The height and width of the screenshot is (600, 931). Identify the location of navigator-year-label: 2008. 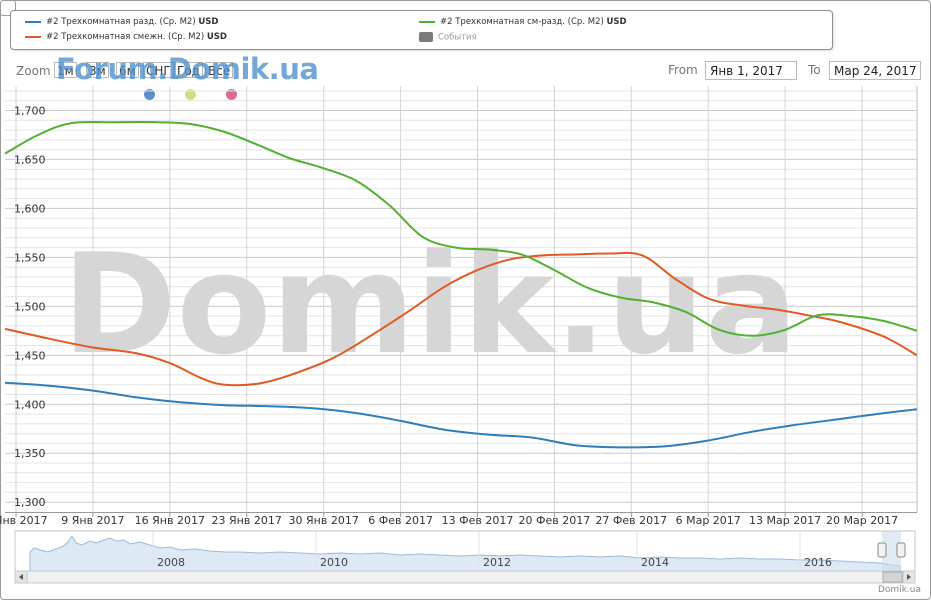
(171, 562).